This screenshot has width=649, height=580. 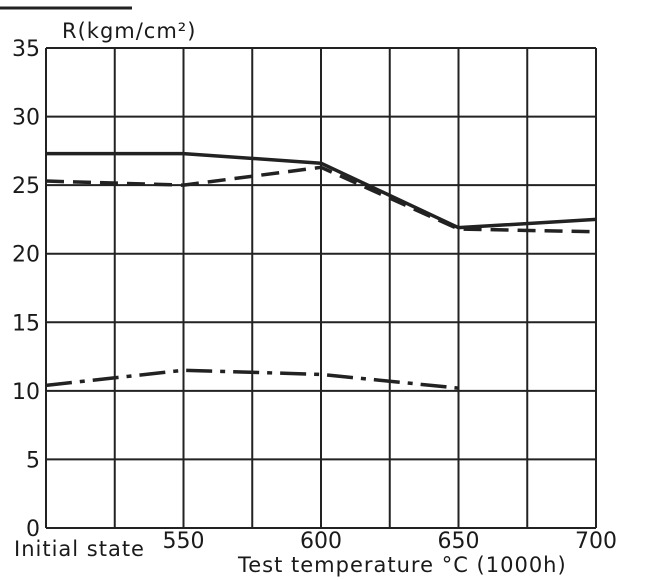 What do you see at coordinates (184, 541) in the screenshot?
I see `x-tick-label: 550` at bounding box center [184, 541].